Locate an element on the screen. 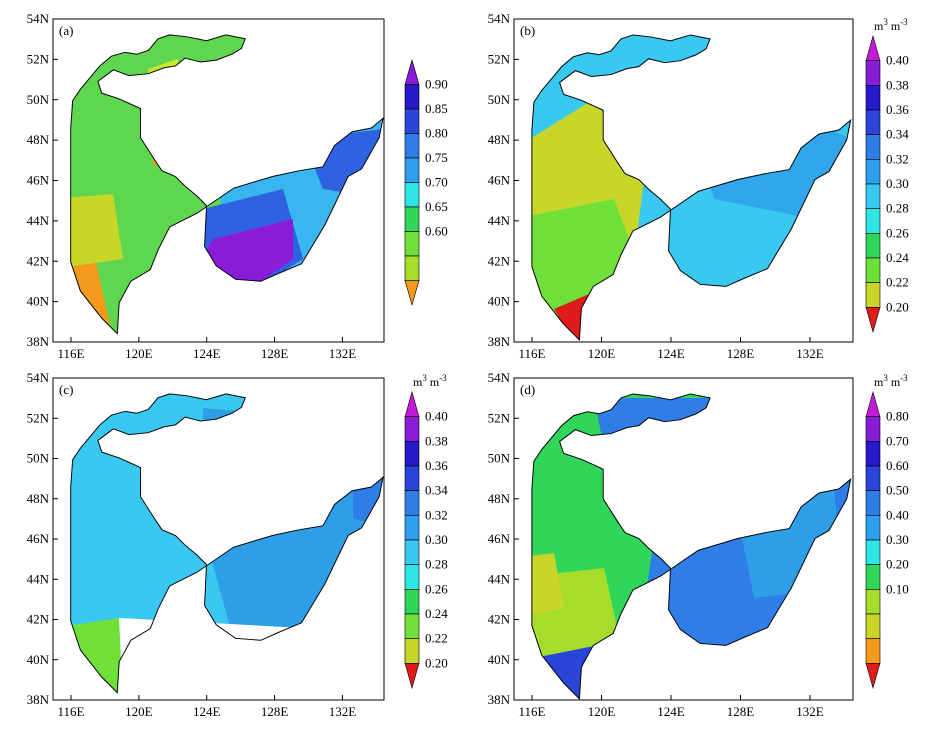 Image resolution: width=932 pixels, height=739 pixels. colorbar-label: 0.75 is located at coordinates (436, 157).